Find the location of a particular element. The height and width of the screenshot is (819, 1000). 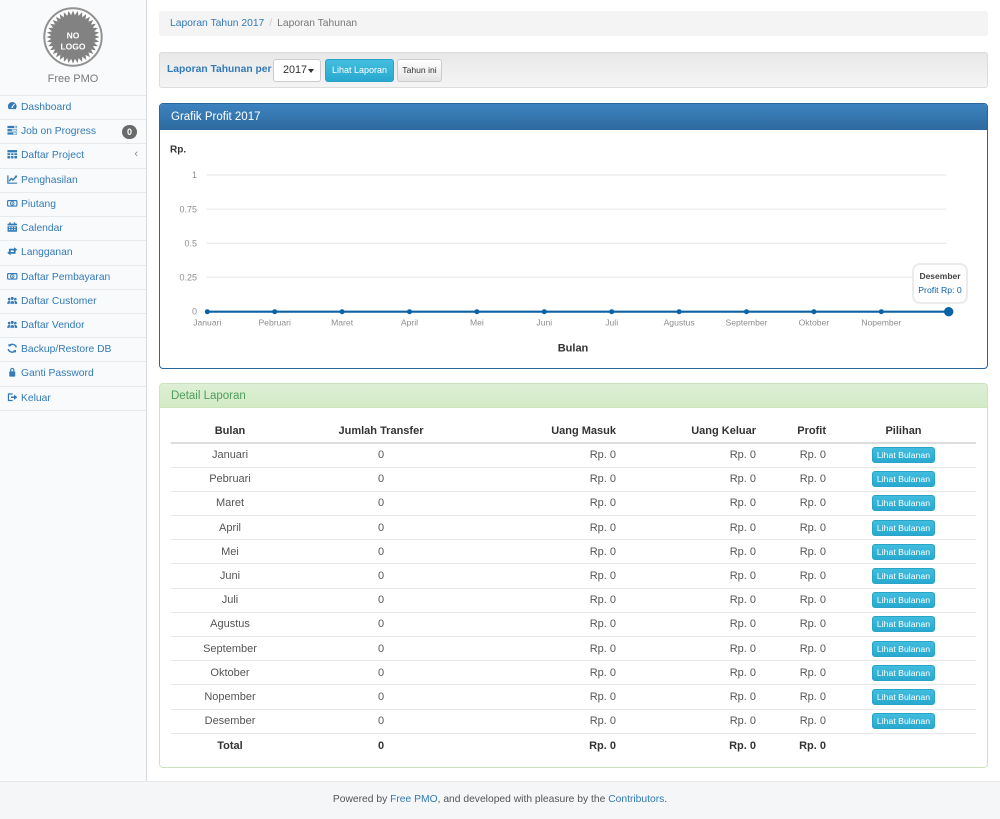

svg-text: Oktober is located at coordinates (814, 323).